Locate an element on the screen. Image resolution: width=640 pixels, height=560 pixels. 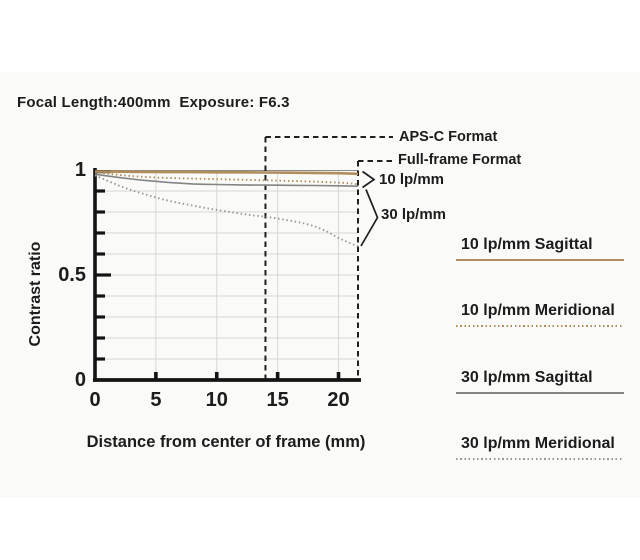
x-tick-label: 20 is located at coordinates (338, 400).